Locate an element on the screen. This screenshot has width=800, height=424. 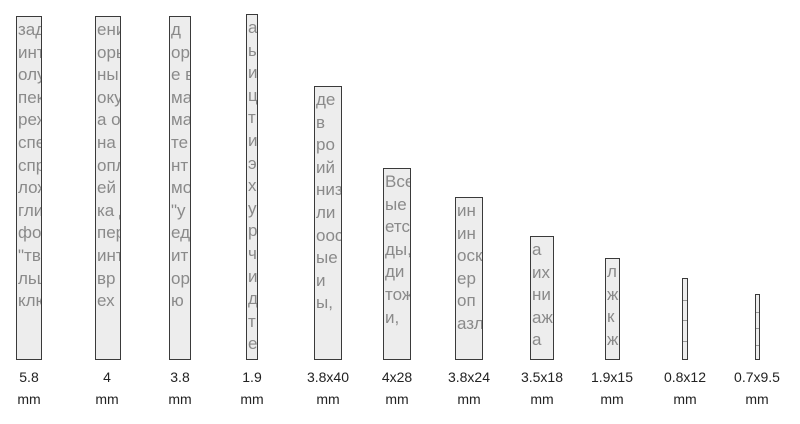
strip-text: де в ро ий низ ли оос ые и ы, is located at coordinates (329, 201).